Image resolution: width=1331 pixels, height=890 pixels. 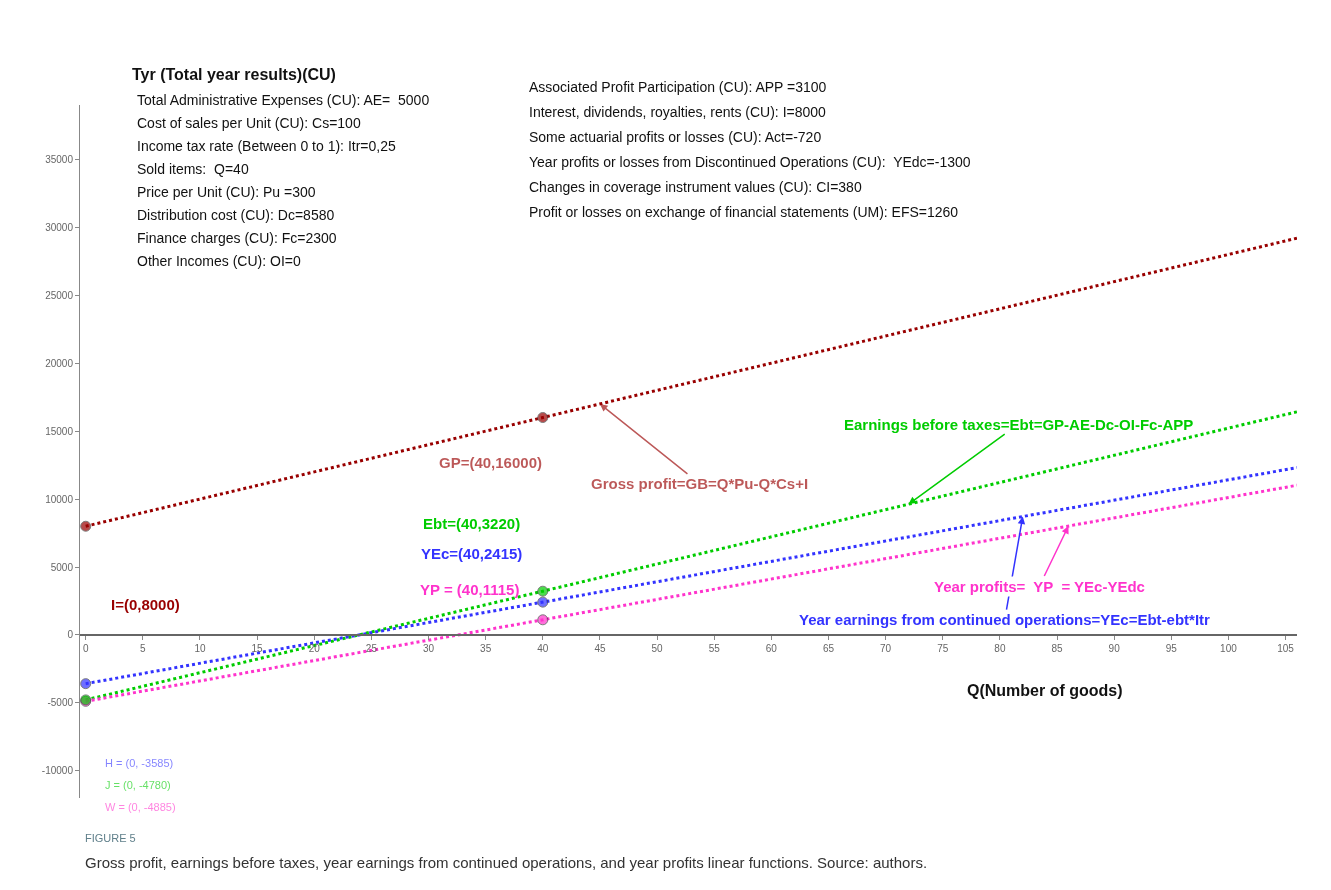 What do you see at coordinates (486, 648) in the screenshot?
I see `x-tick-label: 35` at bounding box center [486, 648].